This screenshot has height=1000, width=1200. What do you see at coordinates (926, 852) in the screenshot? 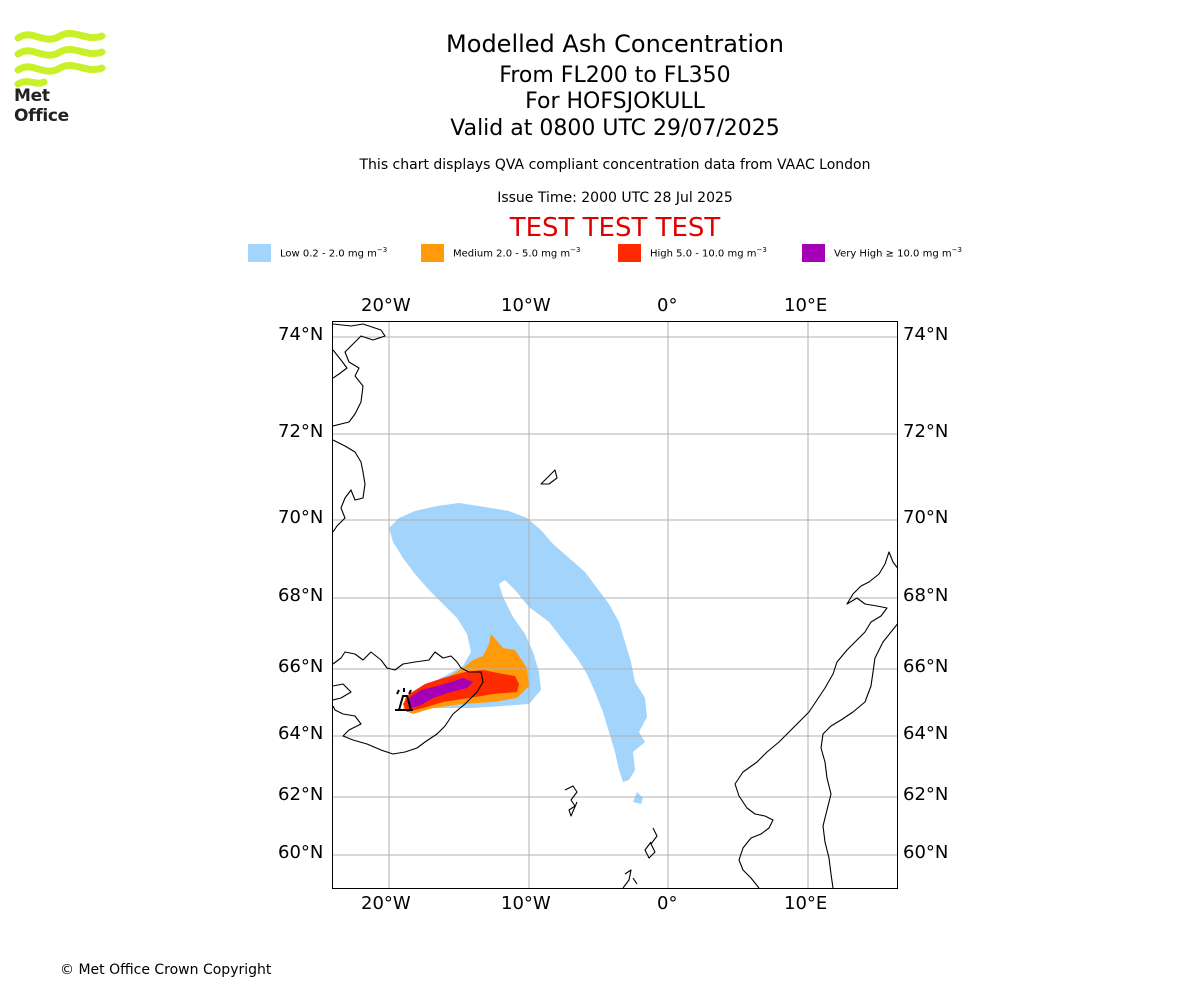
I see `lat-label-right-60n: 60°N` at bounding box center [926, 852].